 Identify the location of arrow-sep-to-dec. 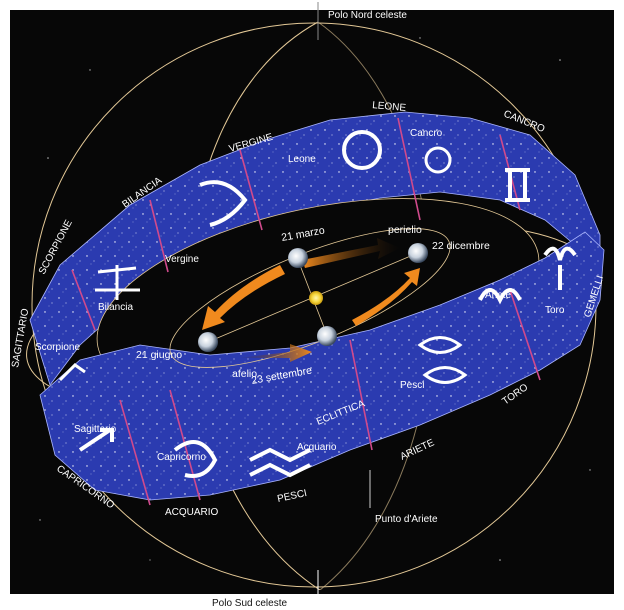
(386, 297).